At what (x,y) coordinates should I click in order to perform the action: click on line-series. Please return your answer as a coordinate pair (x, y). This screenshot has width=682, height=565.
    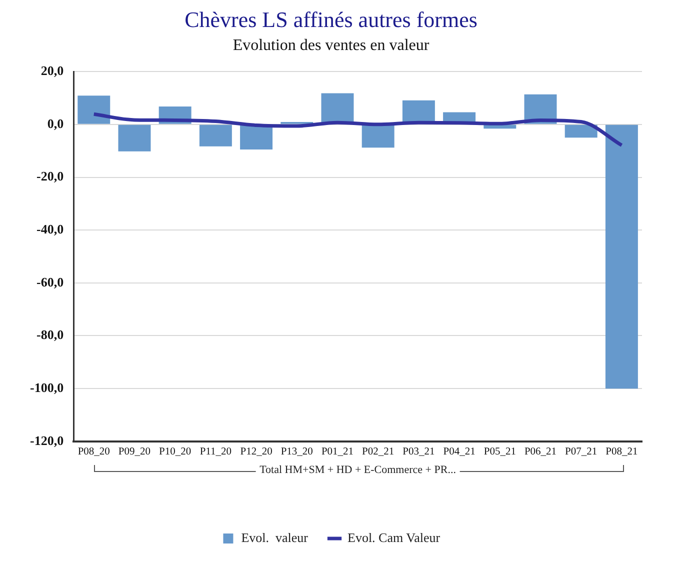
    Looking at the image, I should click on (358, 130).